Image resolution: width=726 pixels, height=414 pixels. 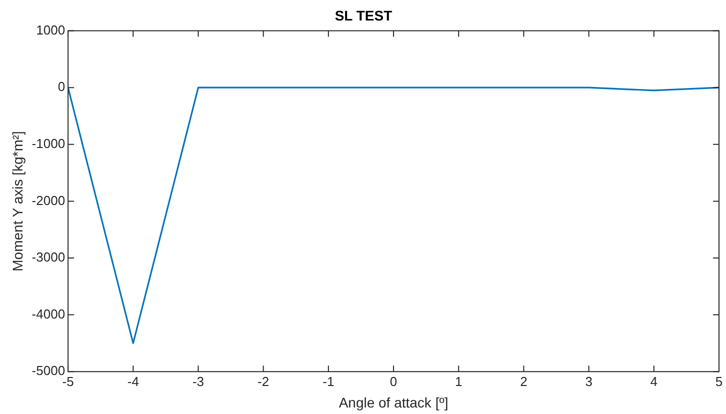 I want to click on chart-title: SL TEST, so click(x=363, y=15).